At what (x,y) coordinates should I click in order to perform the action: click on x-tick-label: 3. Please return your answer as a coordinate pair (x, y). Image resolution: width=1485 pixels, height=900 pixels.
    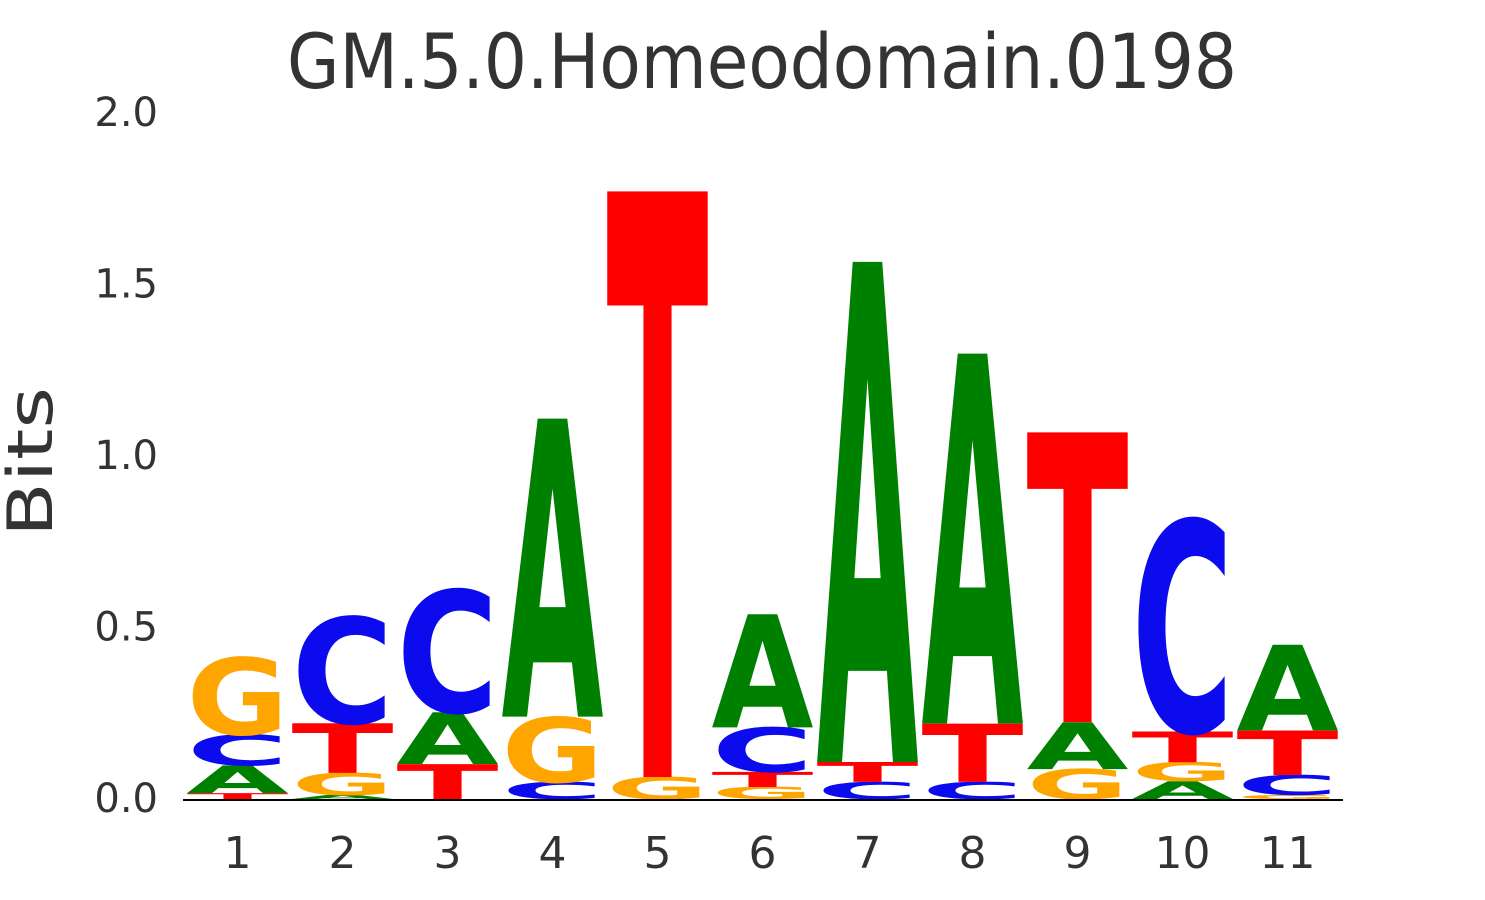
    Looking at the image, I should click on (448, 853).